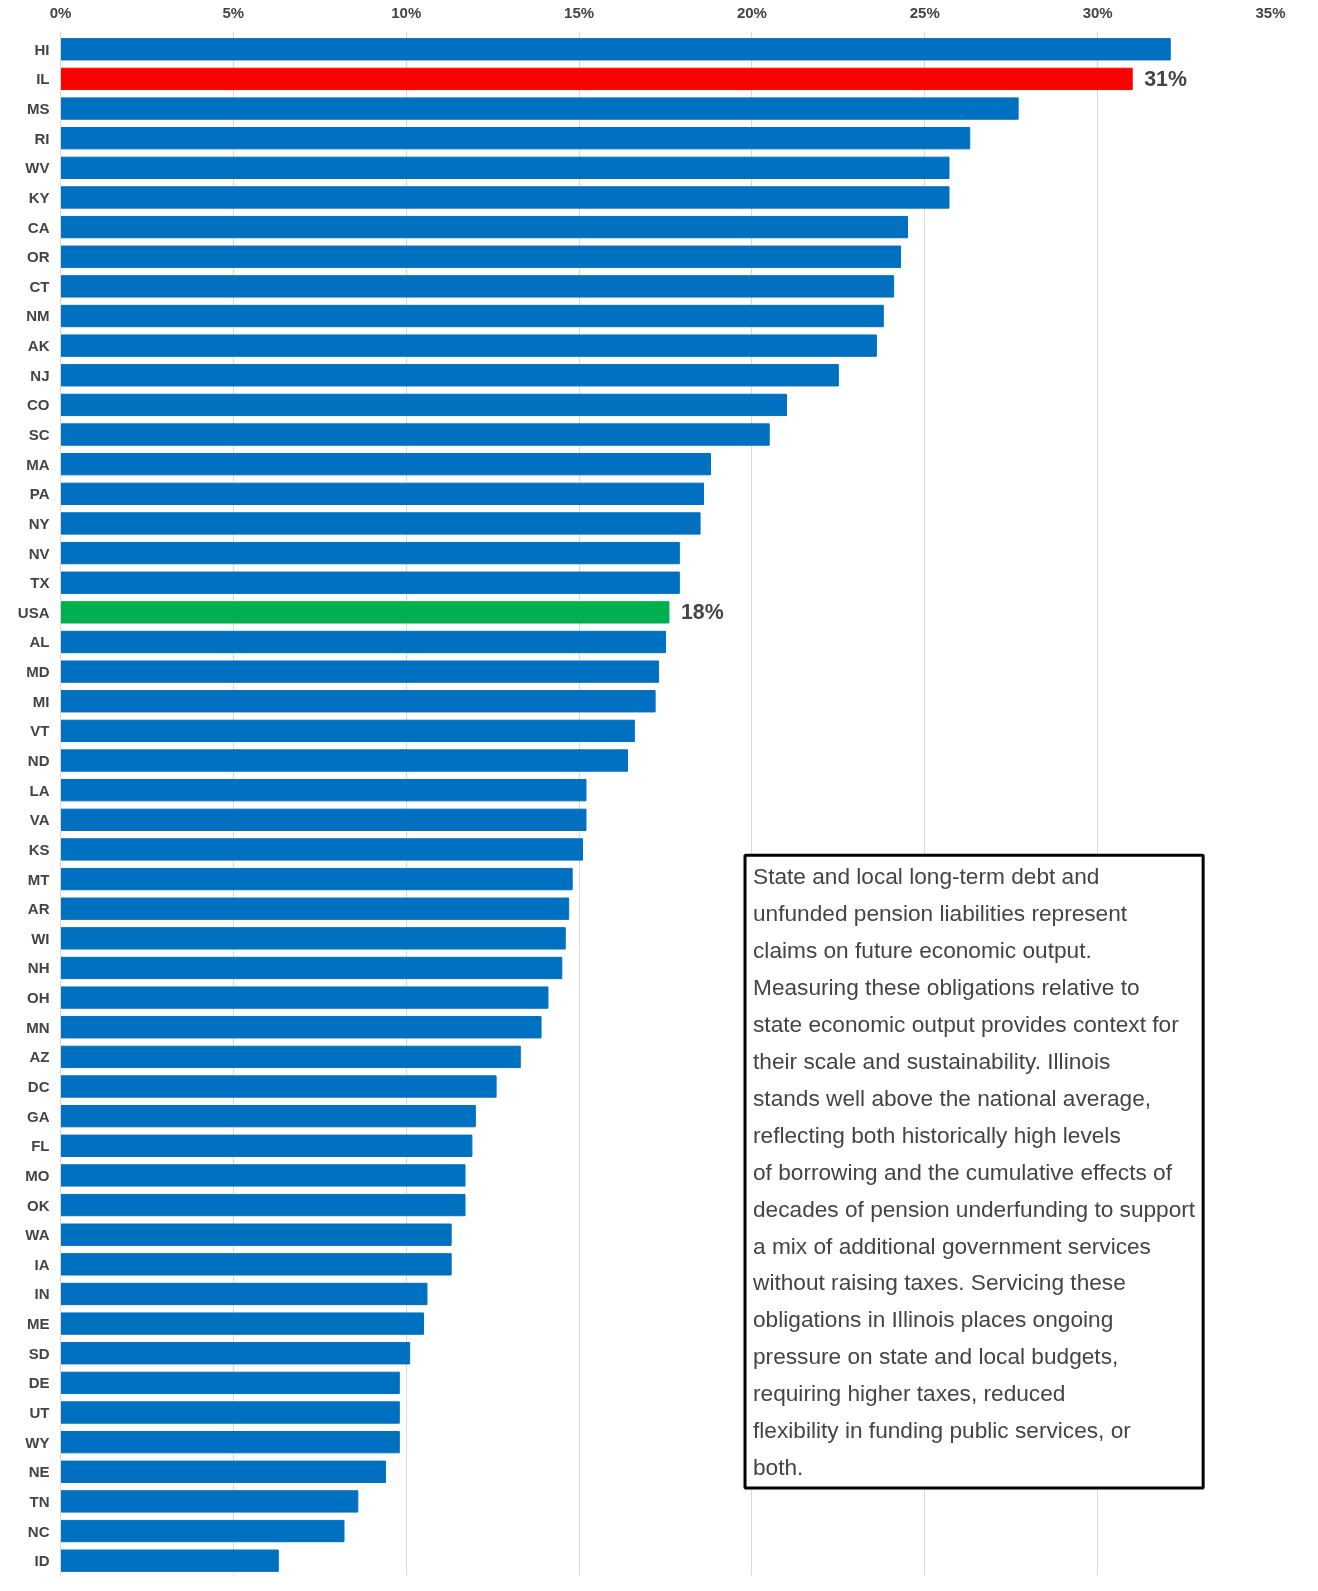 This screenshot has width=1318, height=1591. Describe the element at coordinates (39, 1472) in the screenshot. I see `y-tick-label: NE` at that location.